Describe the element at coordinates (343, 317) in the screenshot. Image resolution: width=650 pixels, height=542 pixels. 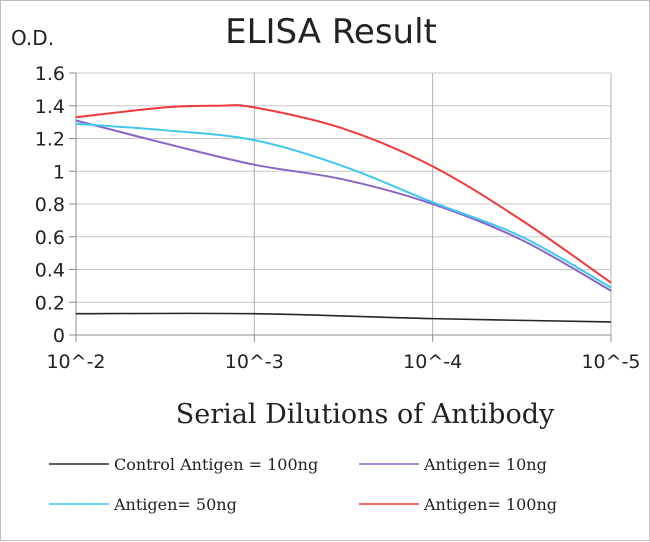
I see `series-control-antigen-100ng` at that location.